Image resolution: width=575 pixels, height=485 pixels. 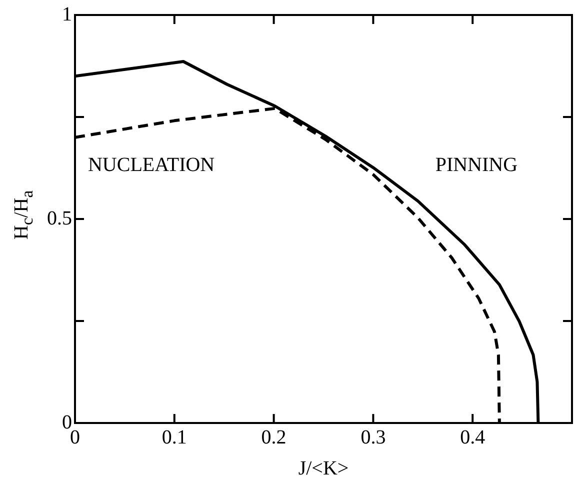 What do you see at coordinates (273, 437) in the screenshot?
I see `x-tick-label: 0.2` at bounding box center [273, 437].